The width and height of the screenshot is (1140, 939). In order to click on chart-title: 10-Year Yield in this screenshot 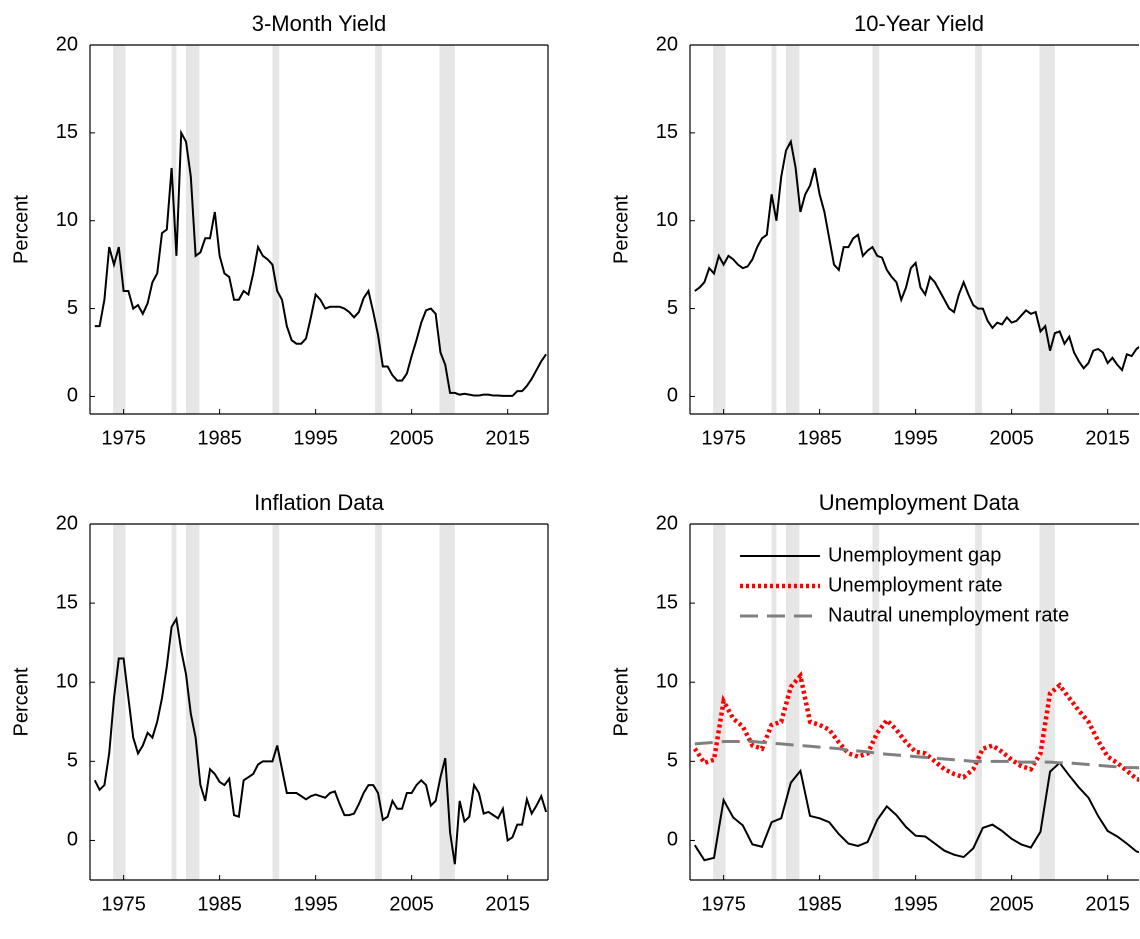, I will do `click(919, 23)`.